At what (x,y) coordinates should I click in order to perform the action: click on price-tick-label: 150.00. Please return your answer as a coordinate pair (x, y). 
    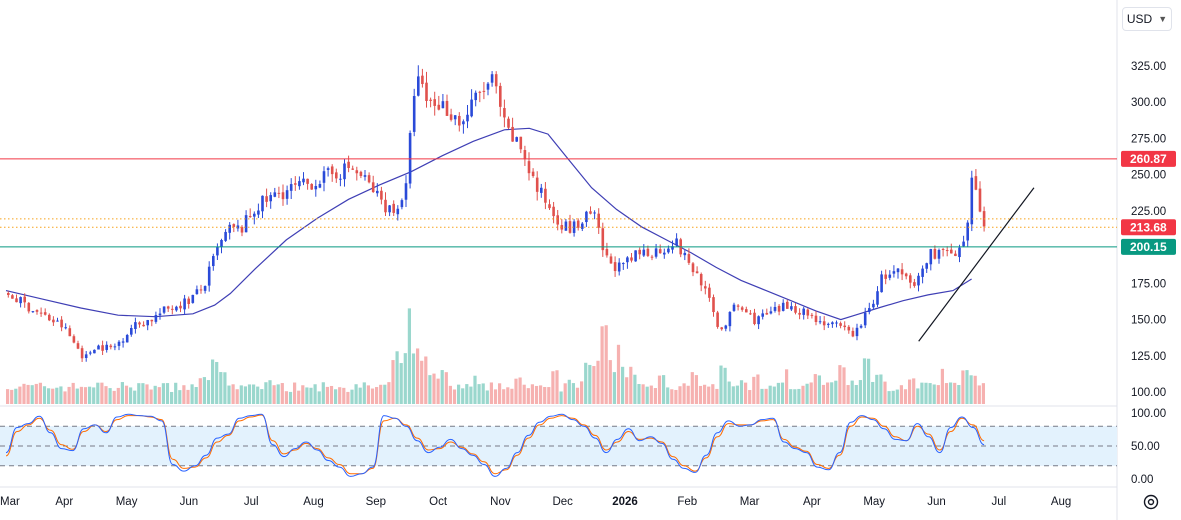
    Looking at the image, I should click on (1148, 321).